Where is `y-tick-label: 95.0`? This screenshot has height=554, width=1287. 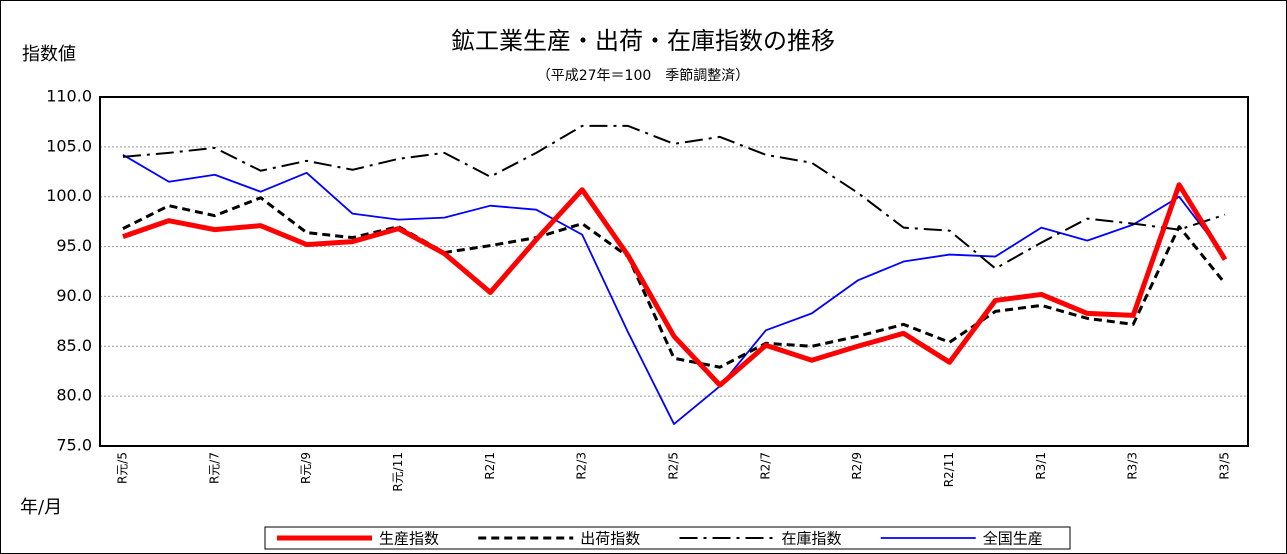
y-tick-label: 95.0 is located at coordinates (74, 245).